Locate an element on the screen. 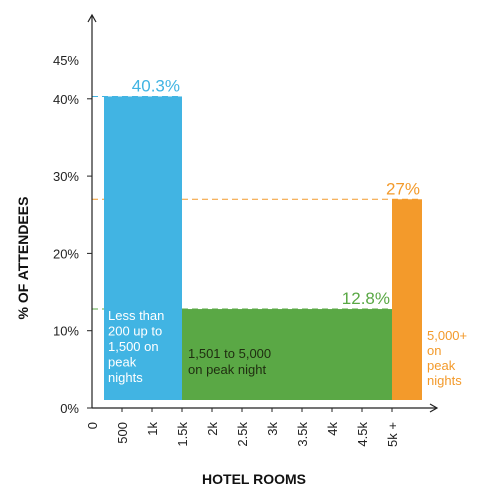 The image size is (479, 490). bar-note-1: Less than 200 up to 1,500 on peak nights is located at coordinates (136, 346).